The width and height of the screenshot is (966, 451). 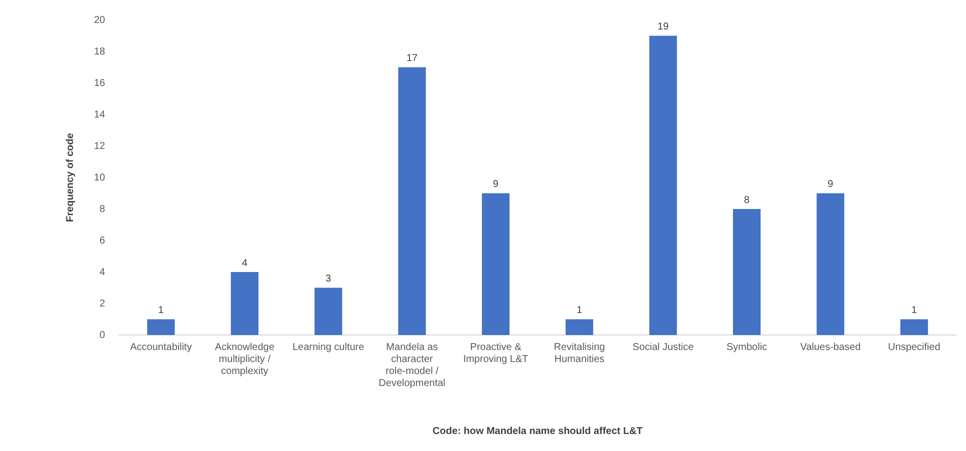 I want to click on x-tick-label: Revitalising Humanities, so click(x=579, y=353).